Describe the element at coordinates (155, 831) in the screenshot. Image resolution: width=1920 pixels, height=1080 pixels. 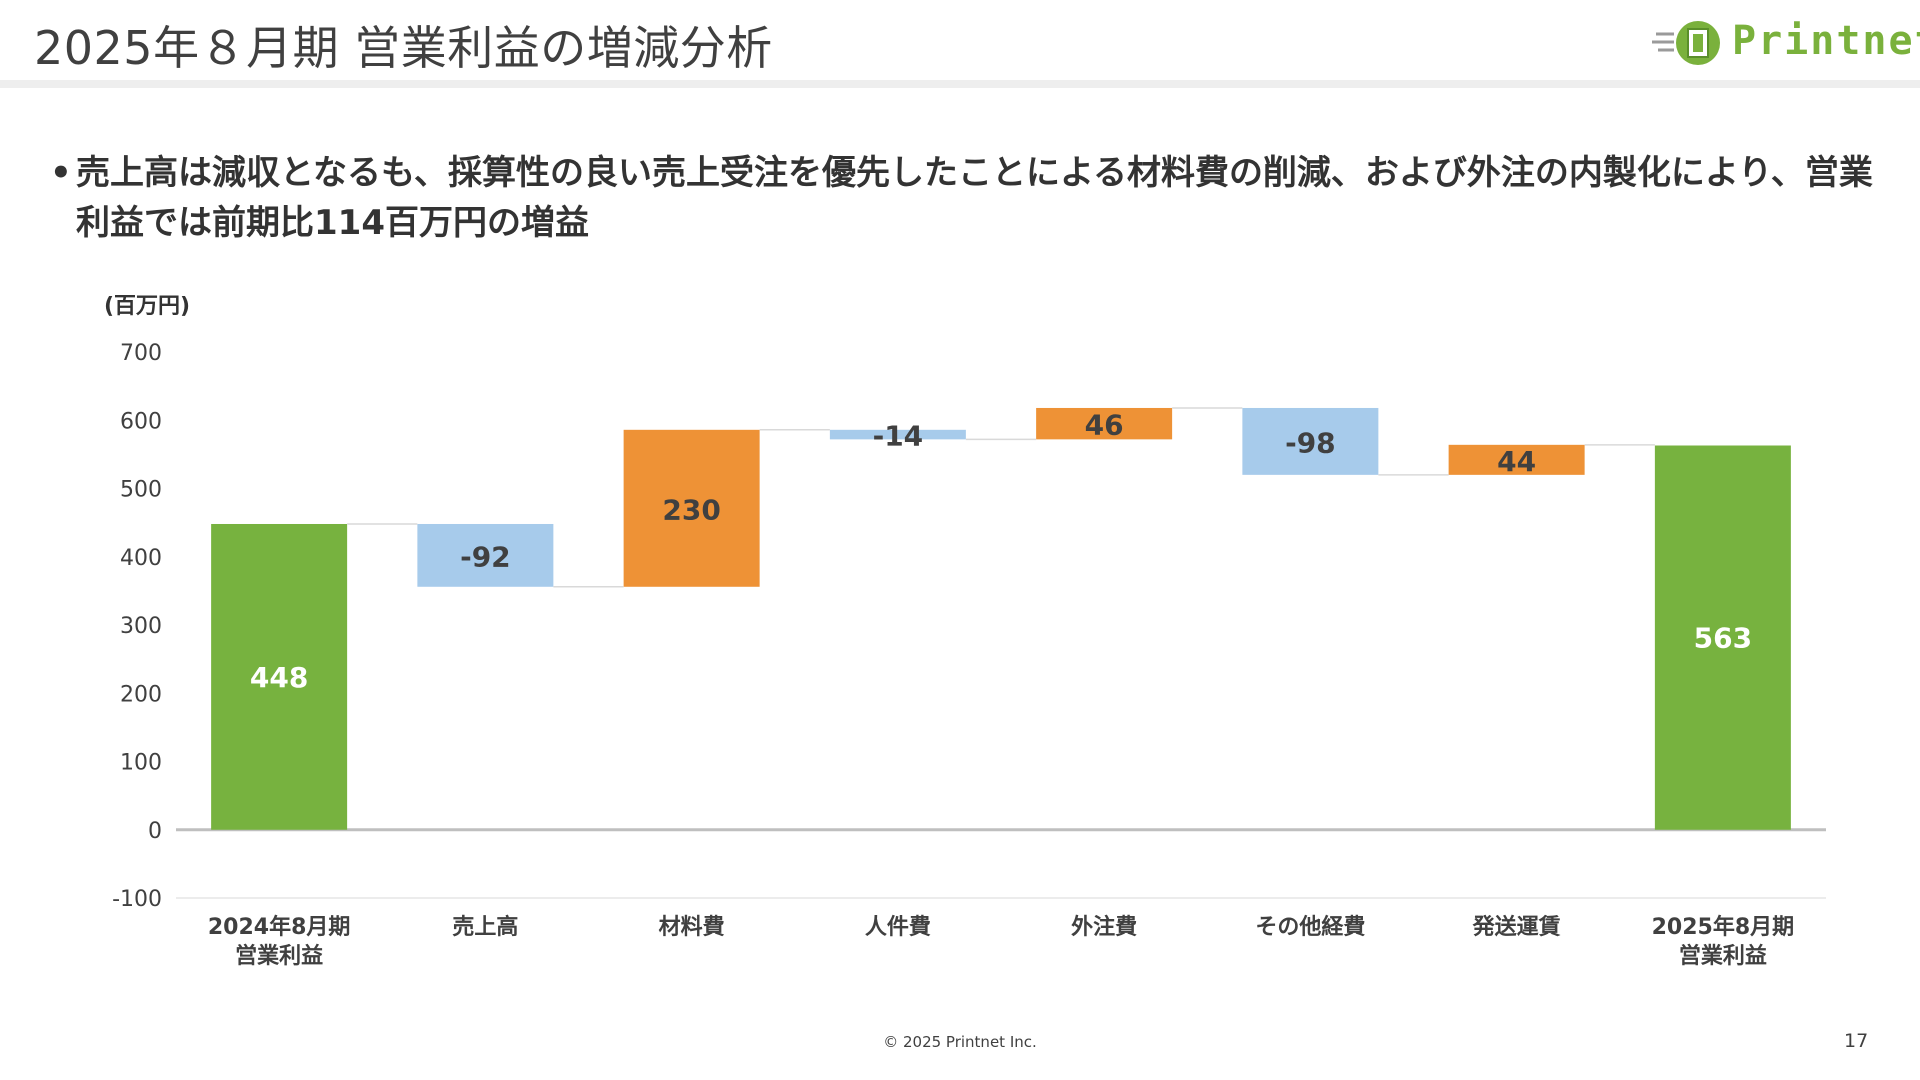
I see `y-tick-label: 0` at that location.